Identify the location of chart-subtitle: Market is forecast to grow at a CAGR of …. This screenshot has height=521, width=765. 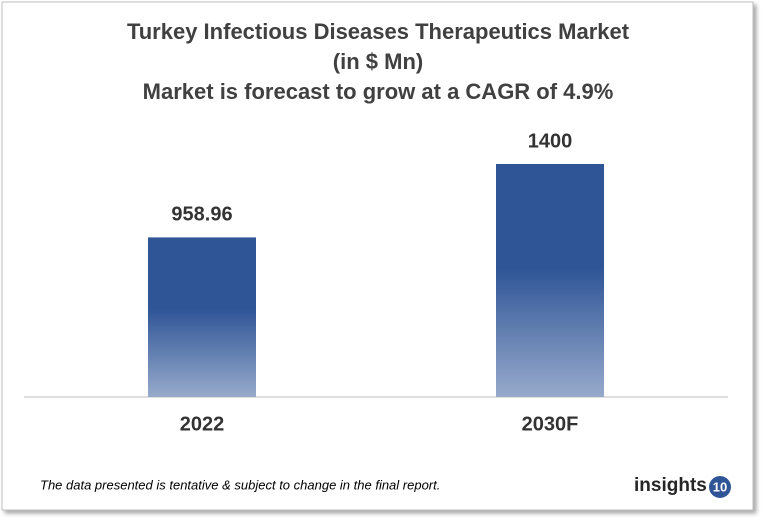
(378, 91).